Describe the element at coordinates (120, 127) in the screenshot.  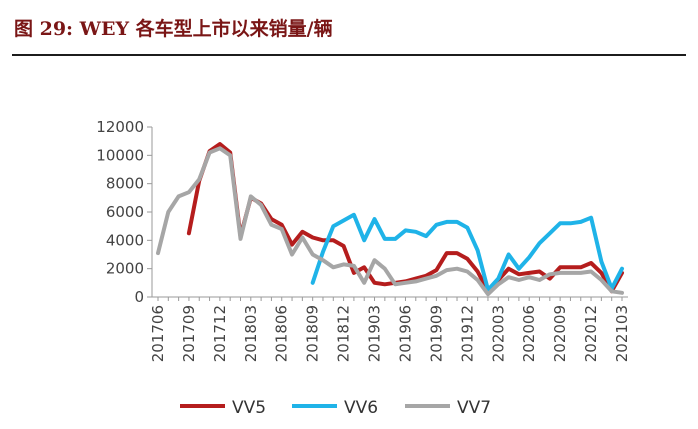
I see `y-tick-label: 12000` at that location.